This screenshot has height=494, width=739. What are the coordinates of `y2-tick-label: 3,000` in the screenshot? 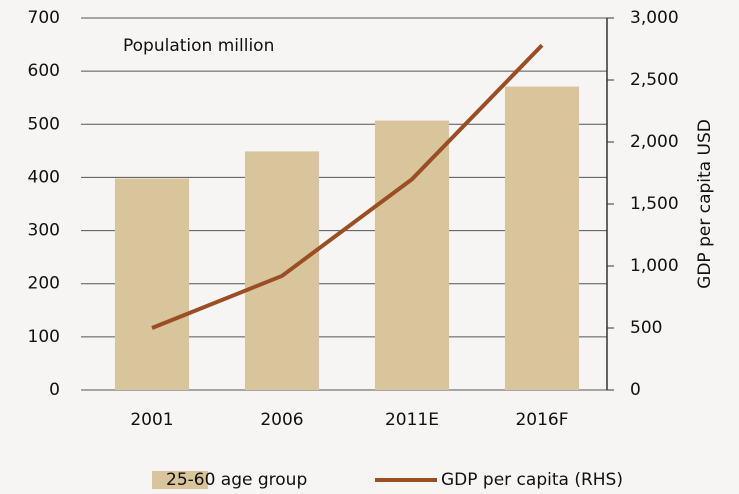 It's located at (654, 18).